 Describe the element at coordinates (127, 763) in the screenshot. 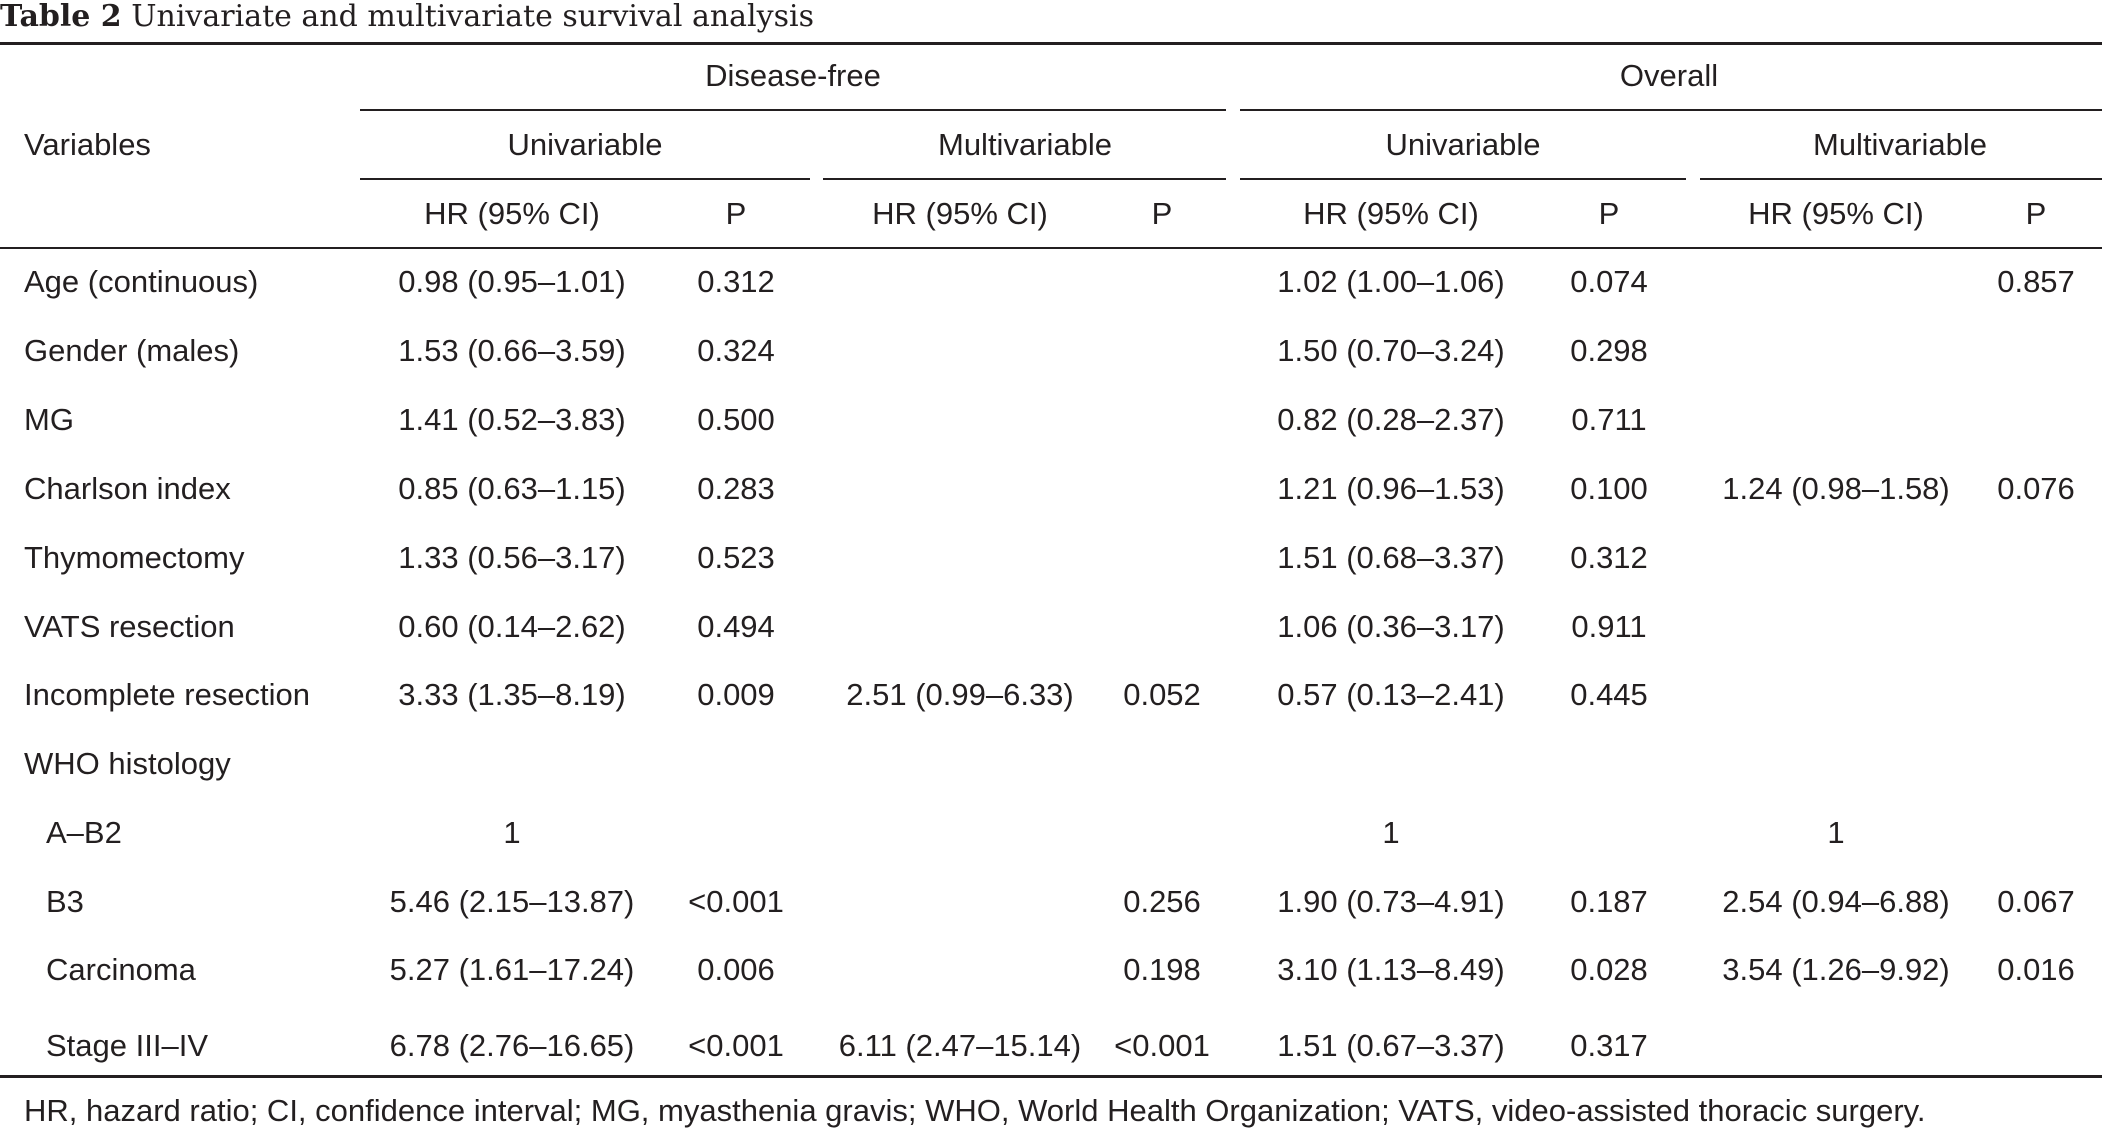

I see `row-label: WHO histology` at that location.